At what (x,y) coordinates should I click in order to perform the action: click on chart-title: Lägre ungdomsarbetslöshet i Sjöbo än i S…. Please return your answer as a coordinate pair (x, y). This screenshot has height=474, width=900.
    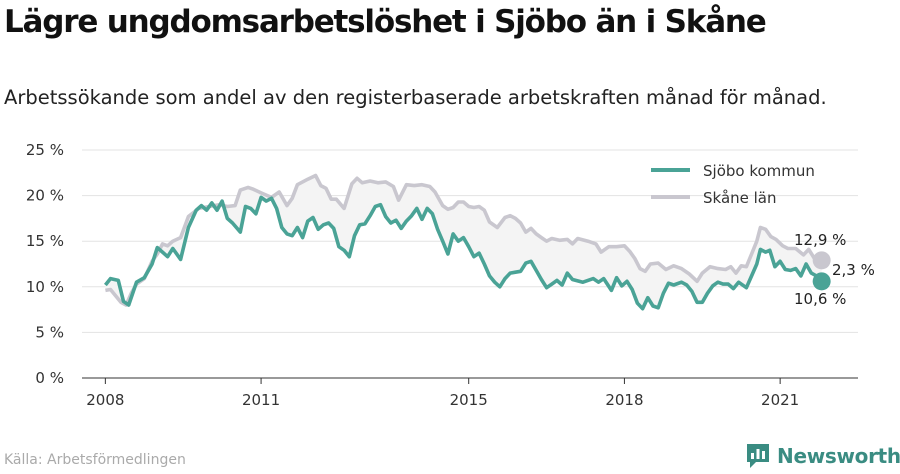
    Looking at the image, I should click on (385, 22).